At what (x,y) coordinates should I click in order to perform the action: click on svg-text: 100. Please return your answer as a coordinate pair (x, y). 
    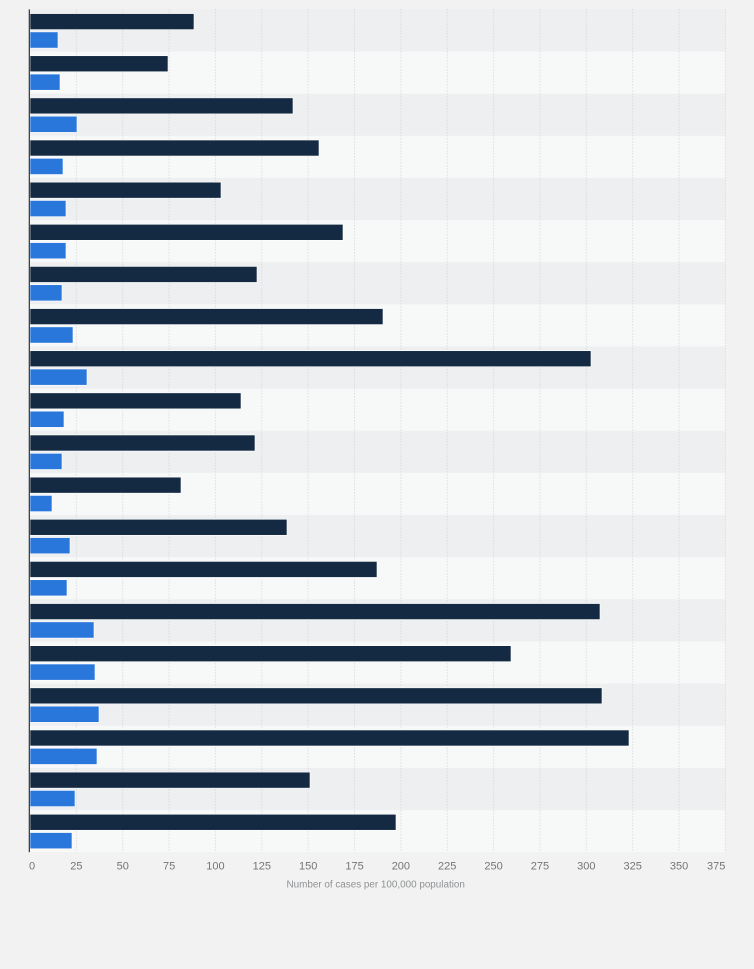
    Looking at the image, I should click on (215, 867).